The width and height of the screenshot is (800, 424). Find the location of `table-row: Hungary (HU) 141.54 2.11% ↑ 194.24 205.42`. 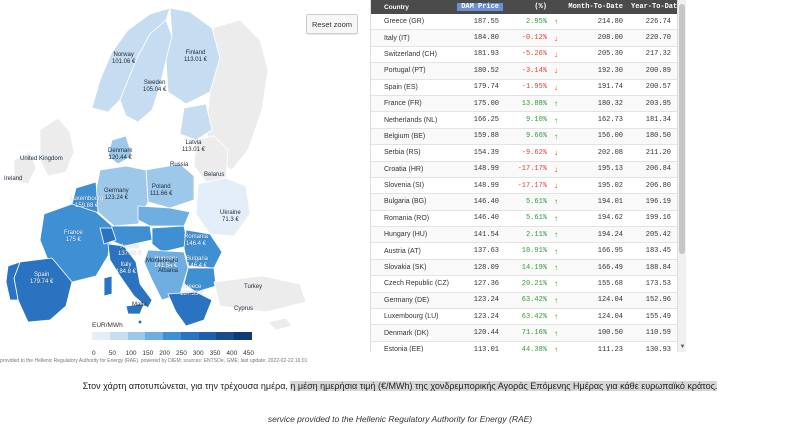

table-row: Hungary (HU) 141.54 2.11% ↑ 194.24 205.42 is located at coordinates (528, 235).